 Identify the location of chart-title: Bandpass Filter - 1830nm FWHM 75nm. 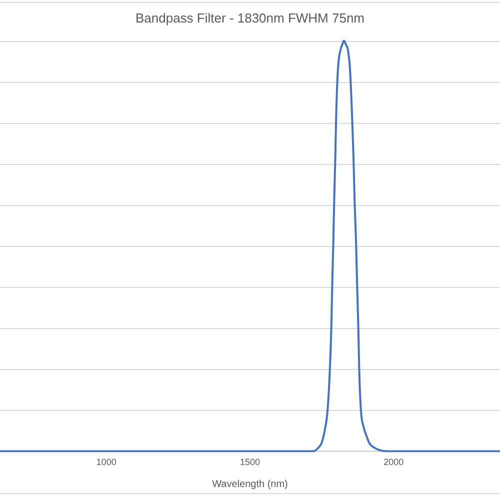
(250, 18).